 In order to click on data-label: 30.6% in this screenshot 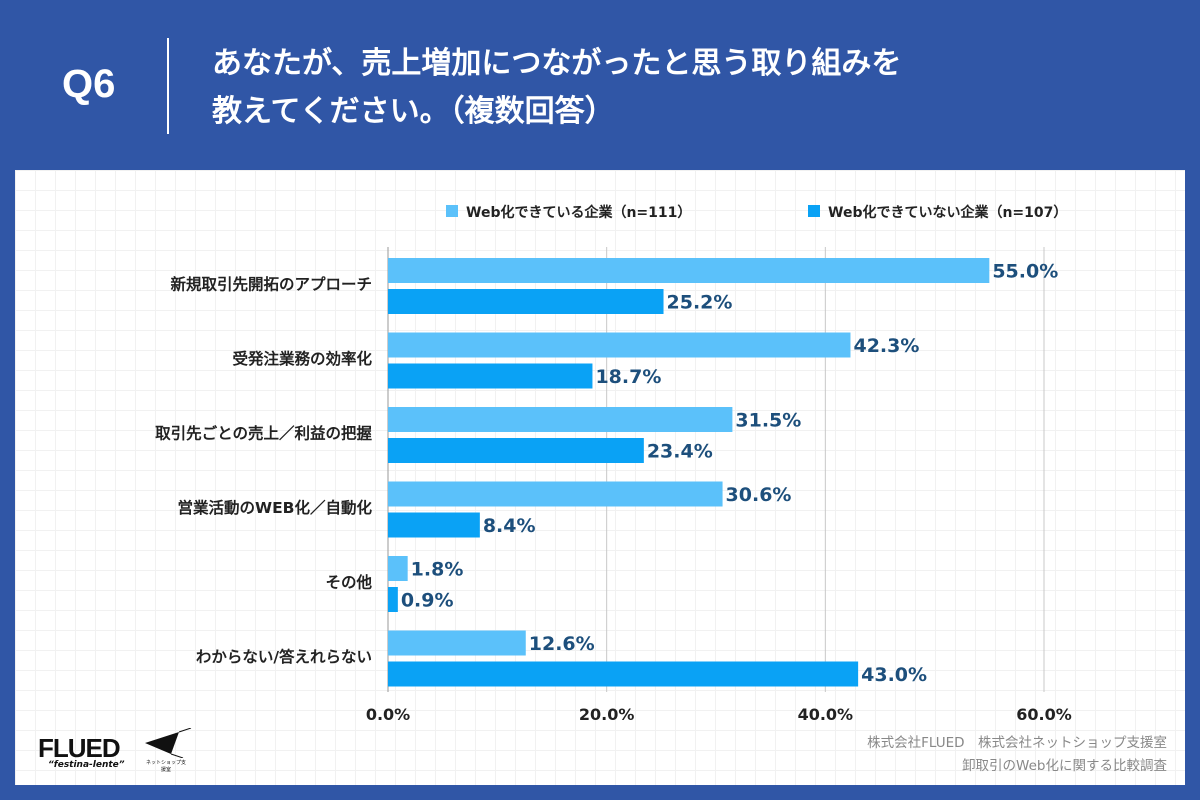, I will do `click(759, 495)`.